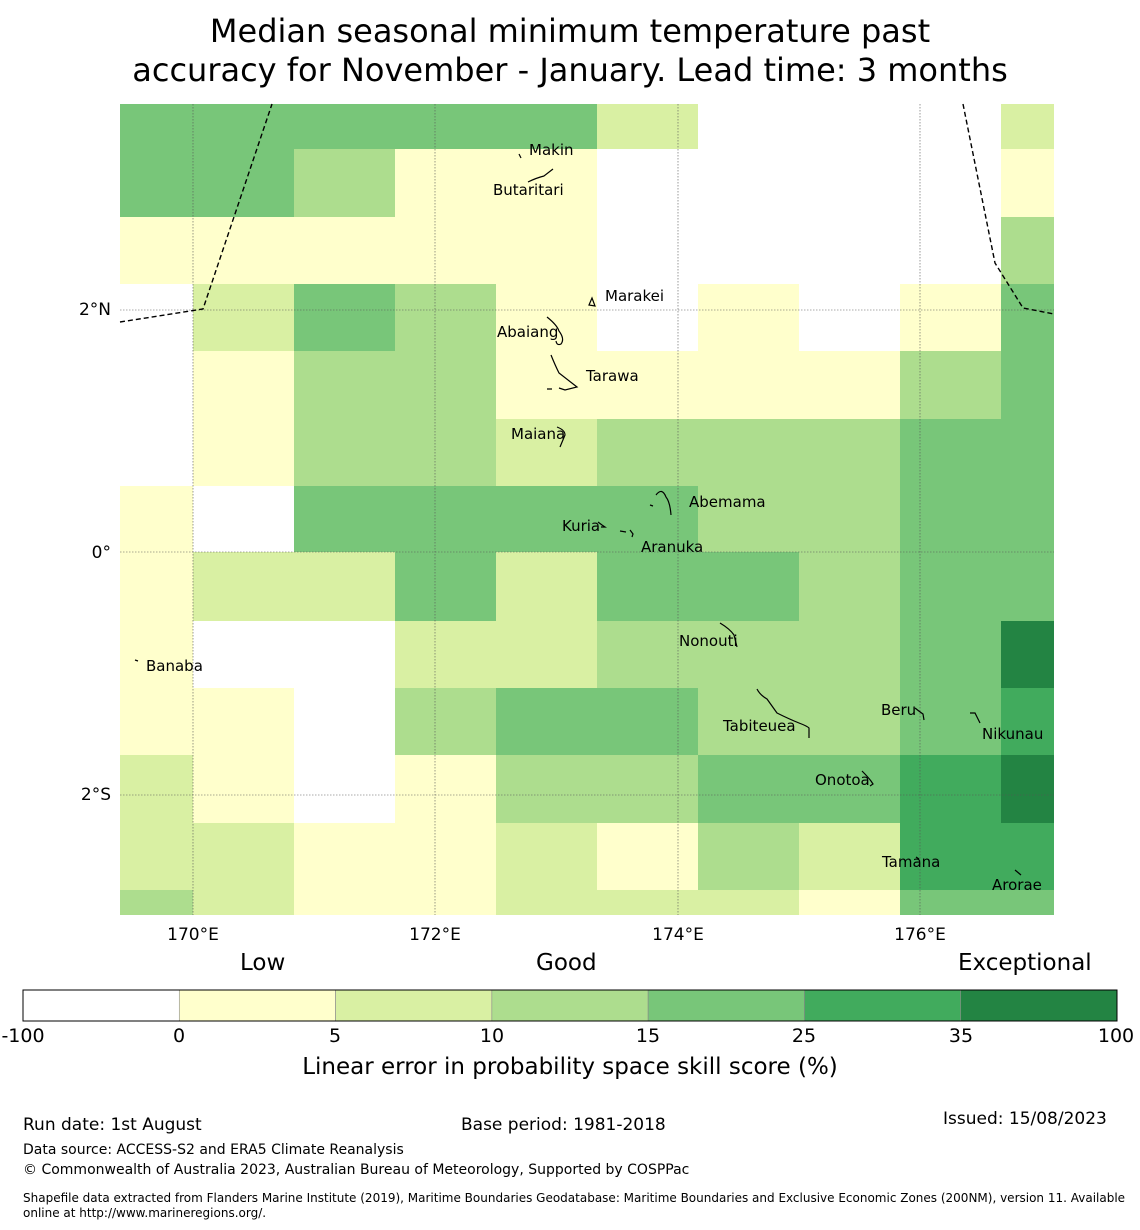 Image resolution: width=1140 pixels, height=1230 pixels. Describe the element at coordinates (492, 1036) in the screenshot. I see `colorbar-tick-10: 10` at that location.